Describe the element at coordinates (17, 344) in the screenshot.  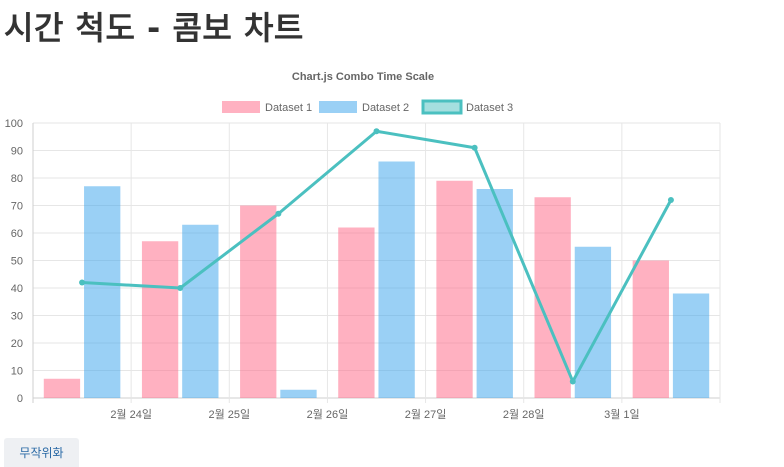
I see `y-tick-label: 20` at that location.